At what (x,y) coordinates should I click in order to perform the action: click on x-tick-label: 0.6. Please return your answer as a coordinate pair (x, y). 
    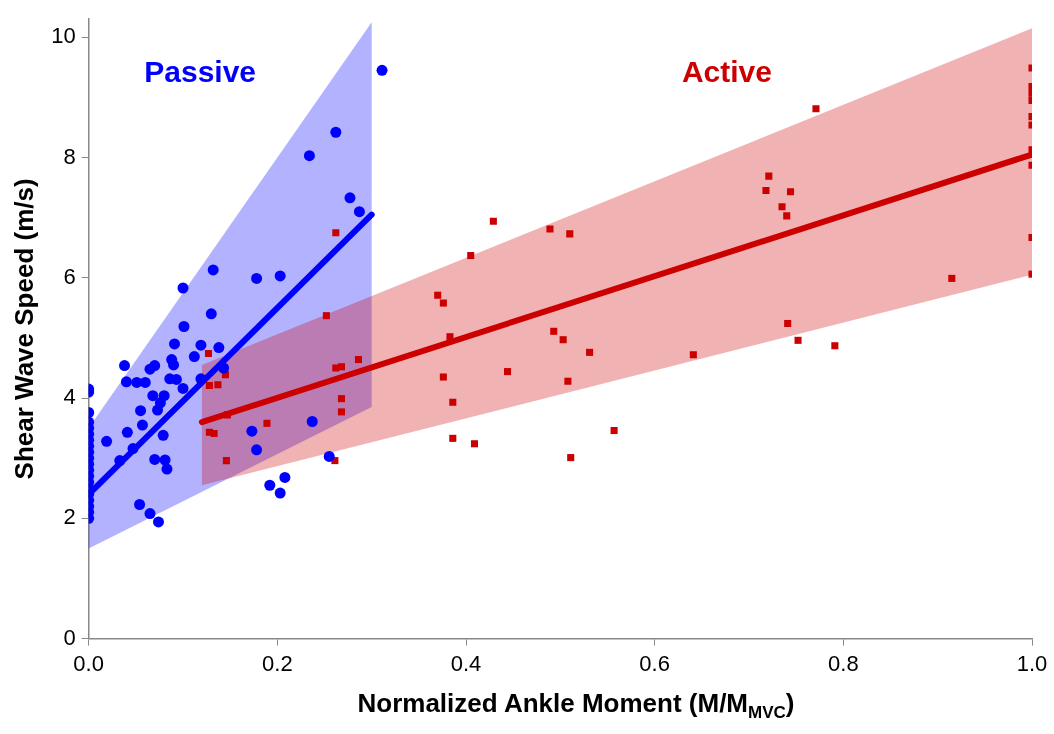
    Looking at the image, I should click on (654, 663).